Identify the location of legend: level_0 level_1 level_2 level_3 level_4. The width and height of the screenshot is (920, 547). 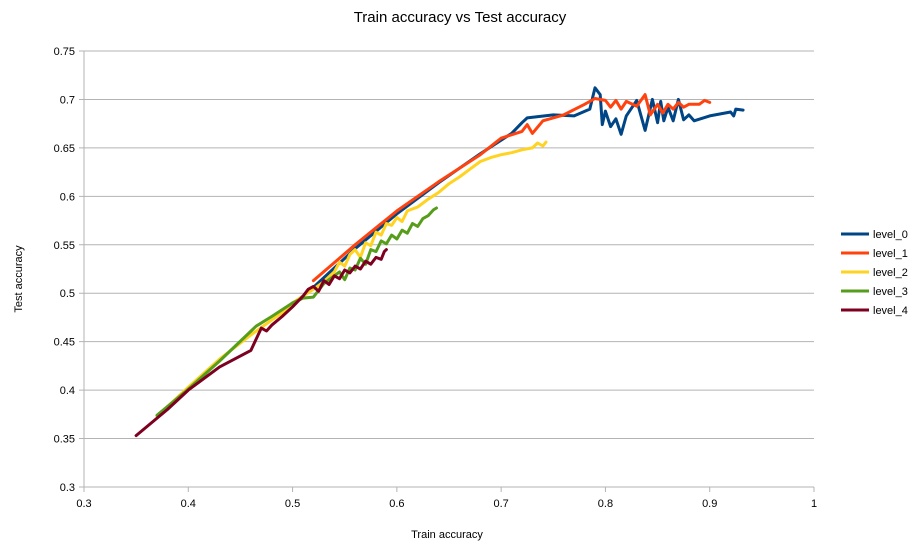
(874, 273).